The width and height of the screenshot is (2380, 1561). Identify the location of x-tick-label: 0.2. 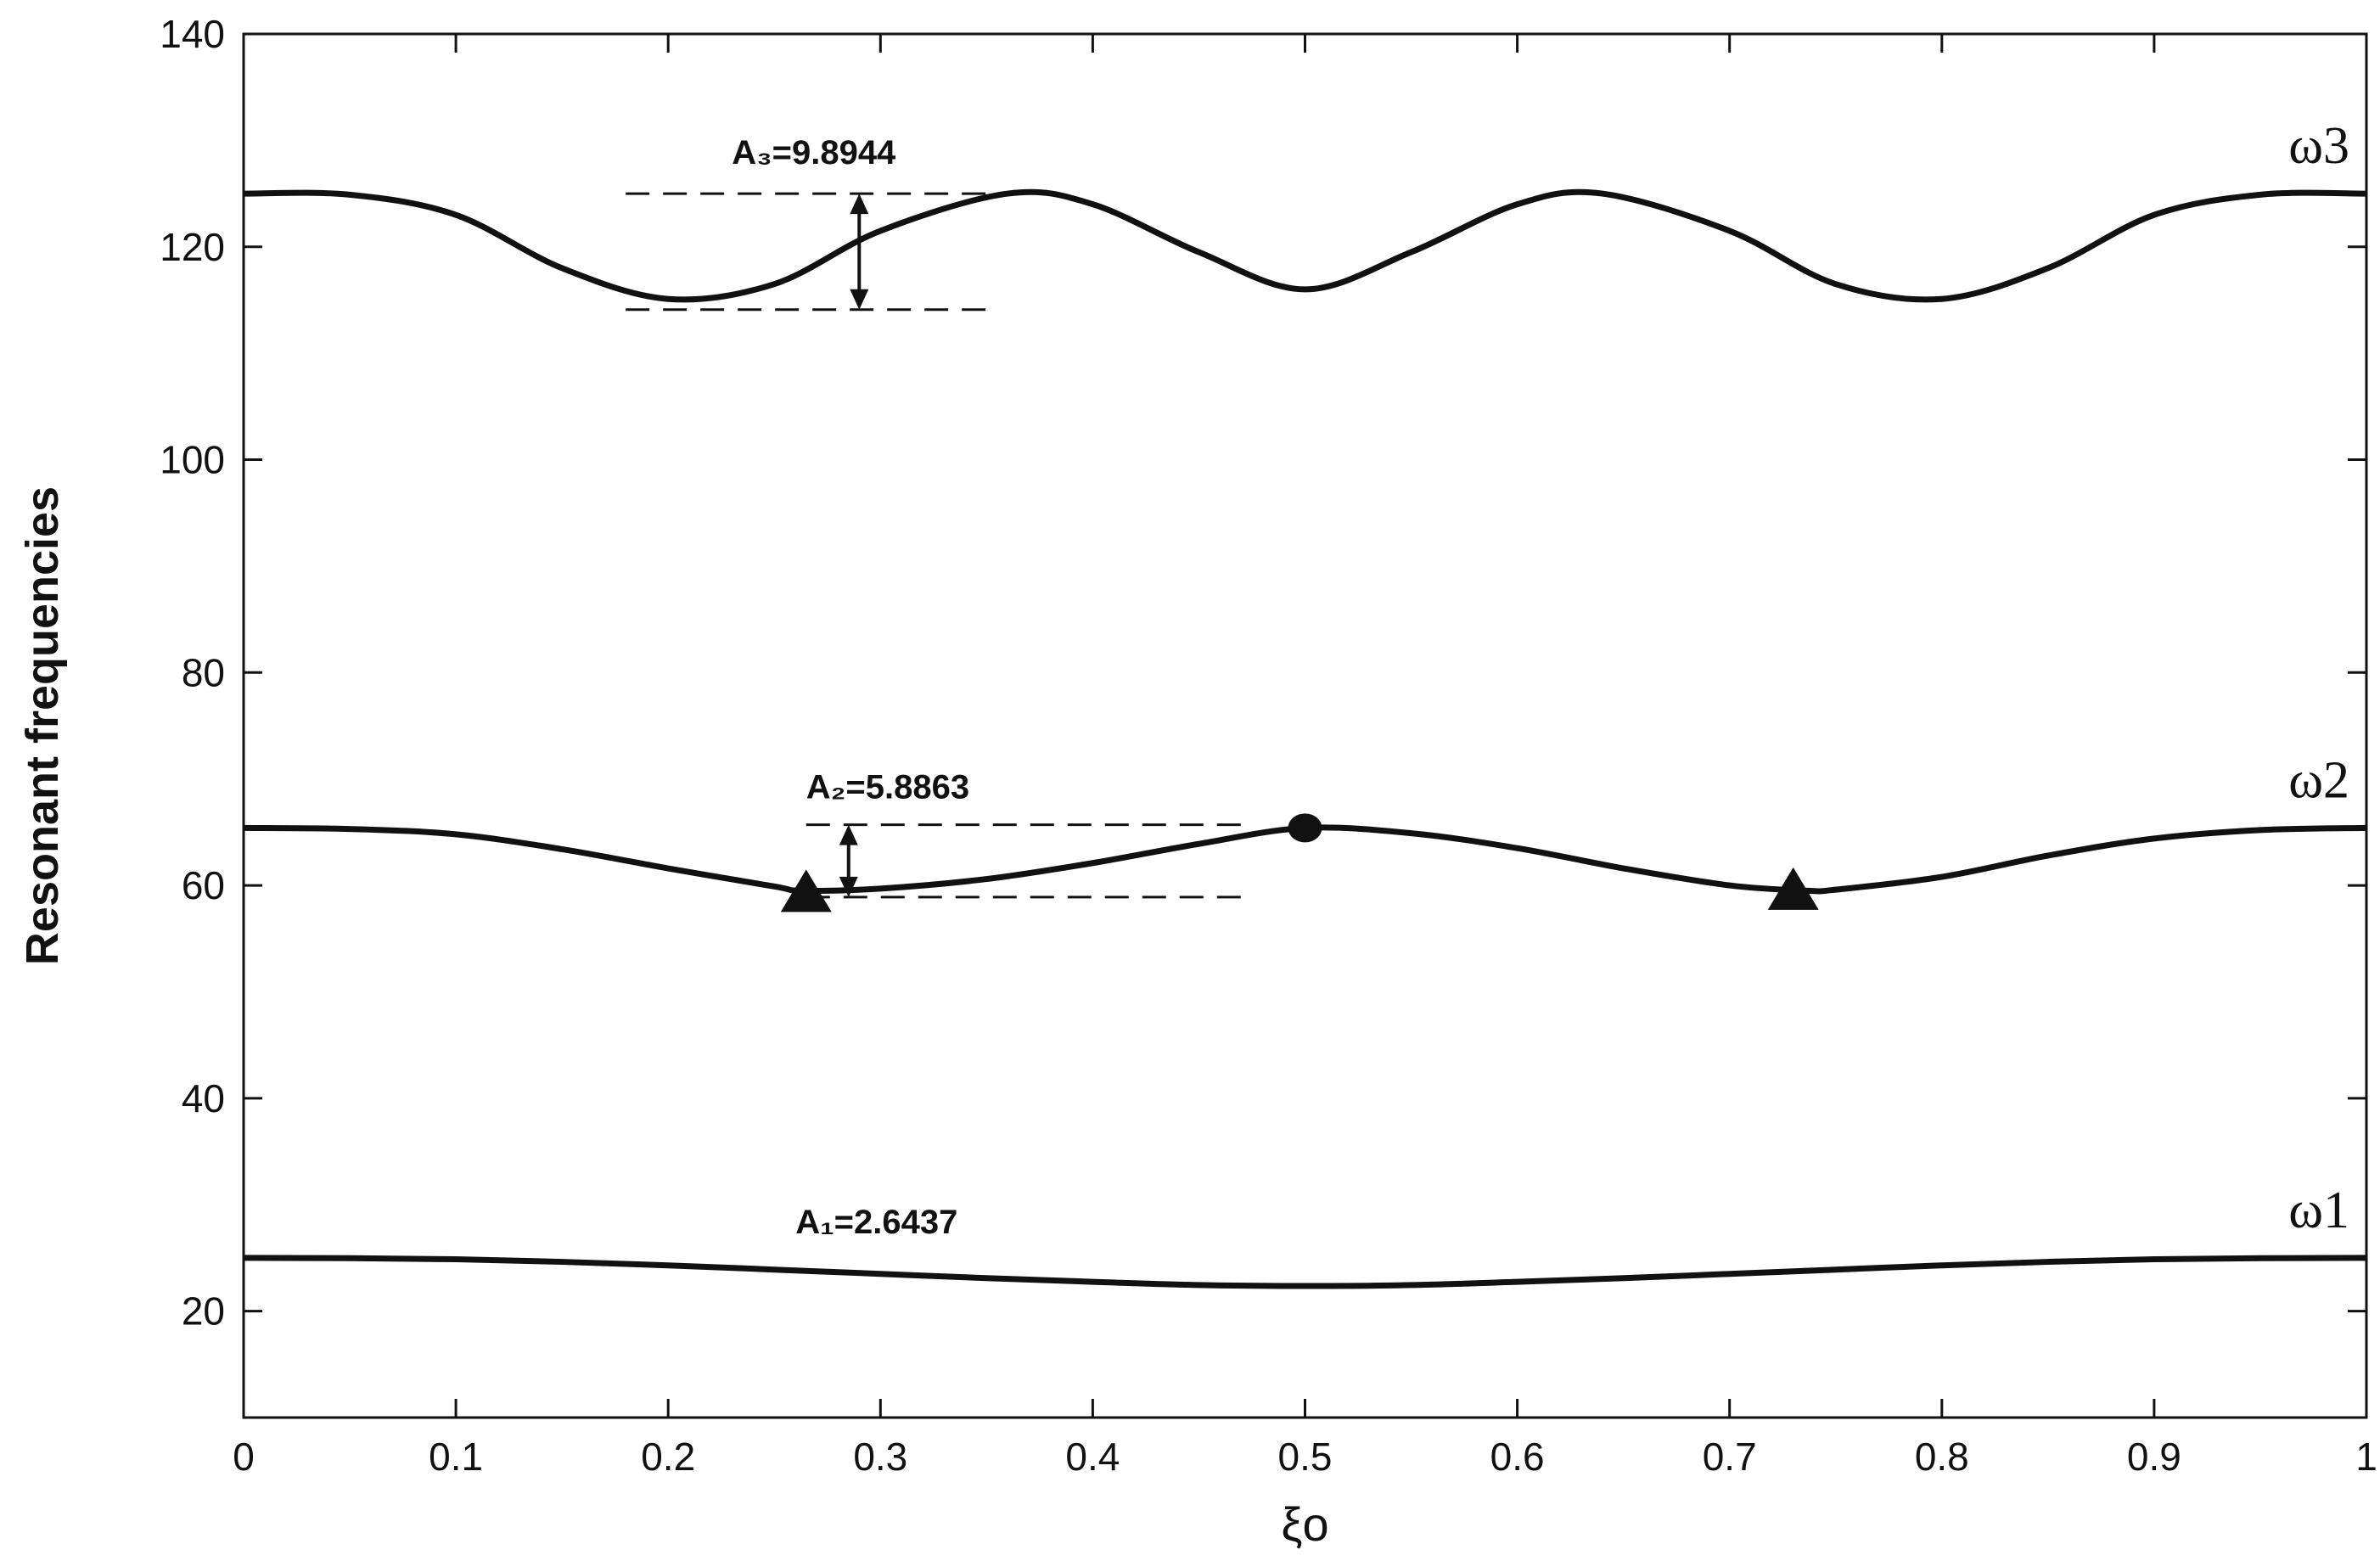
(668, 1457).